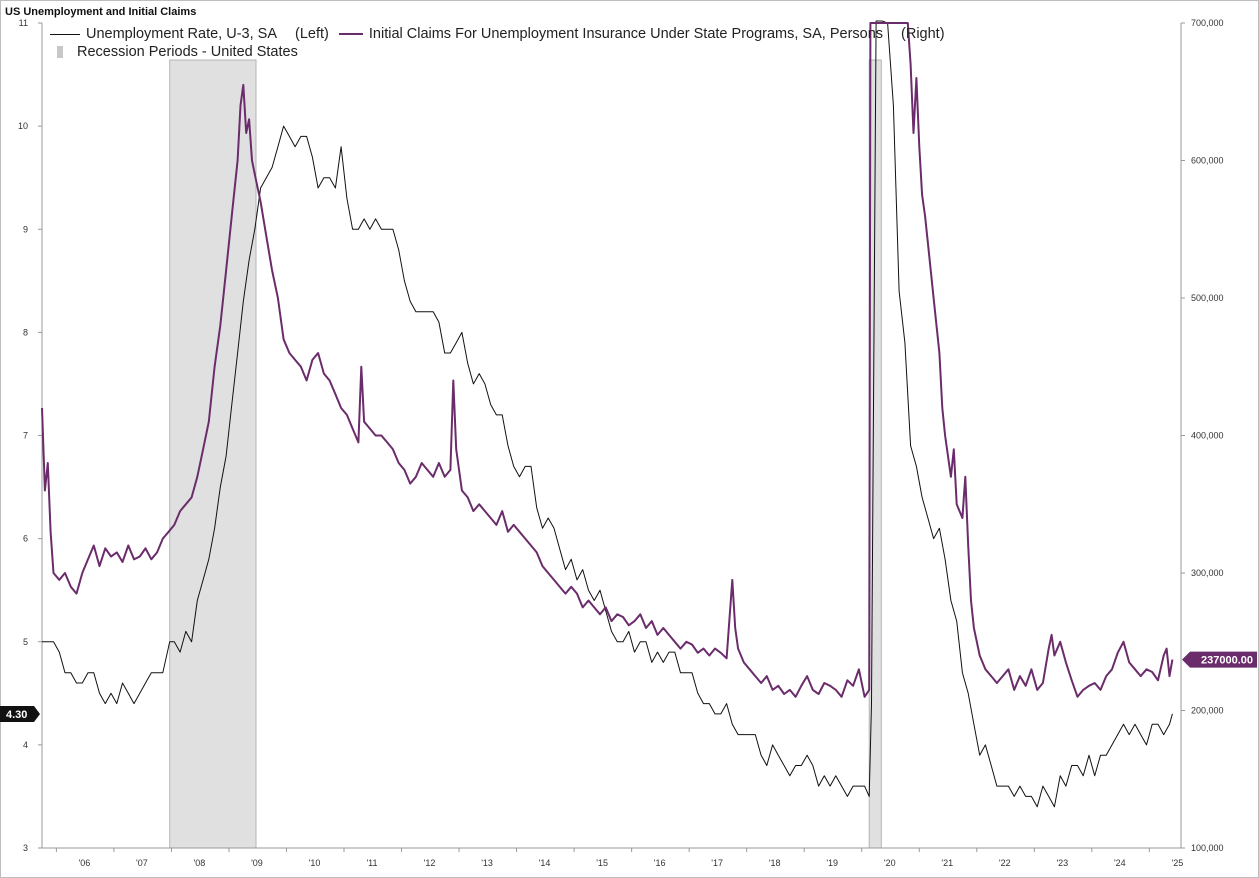 This screenshot has height=878, width=1259. I want to click on x-tick-label: '20, so click(890, 863).